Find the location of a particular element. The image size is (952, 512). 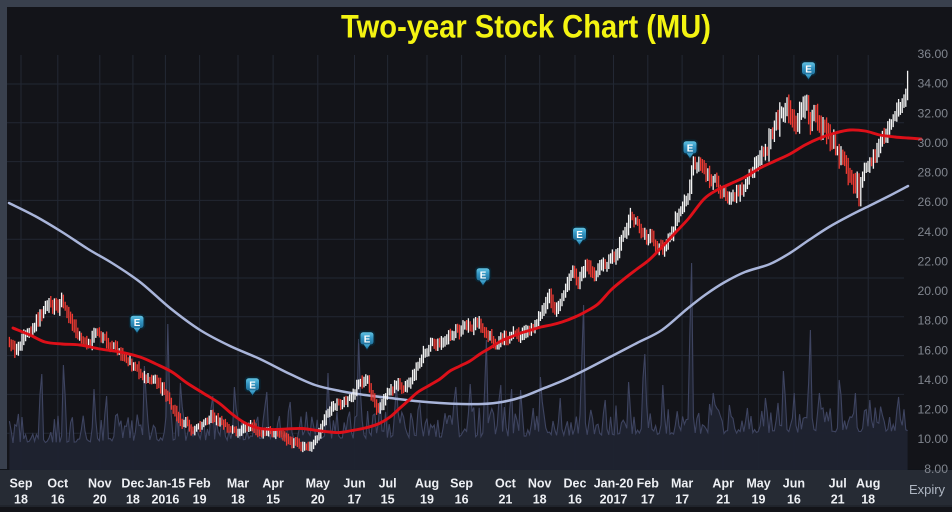

svg-text: 18.00 is located at coordinates (933, 321).